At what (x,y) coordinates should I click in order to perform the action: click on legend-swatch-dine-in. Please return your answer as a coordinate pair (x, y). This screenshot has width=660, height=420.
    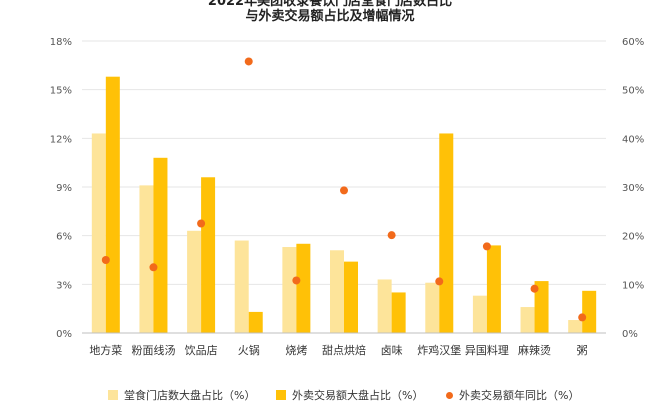
    Looking at the image, I should click on (113, 395).